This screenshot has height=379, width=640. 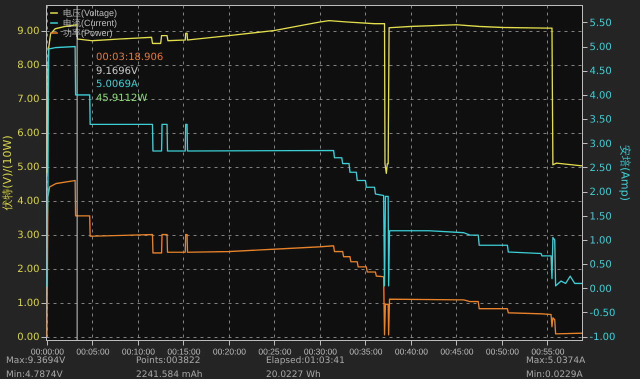 What do you see at coordinates (601, 48) in the screenshot?
I see `y2-tick-label: 5.00` at bounding box center [601, 48].